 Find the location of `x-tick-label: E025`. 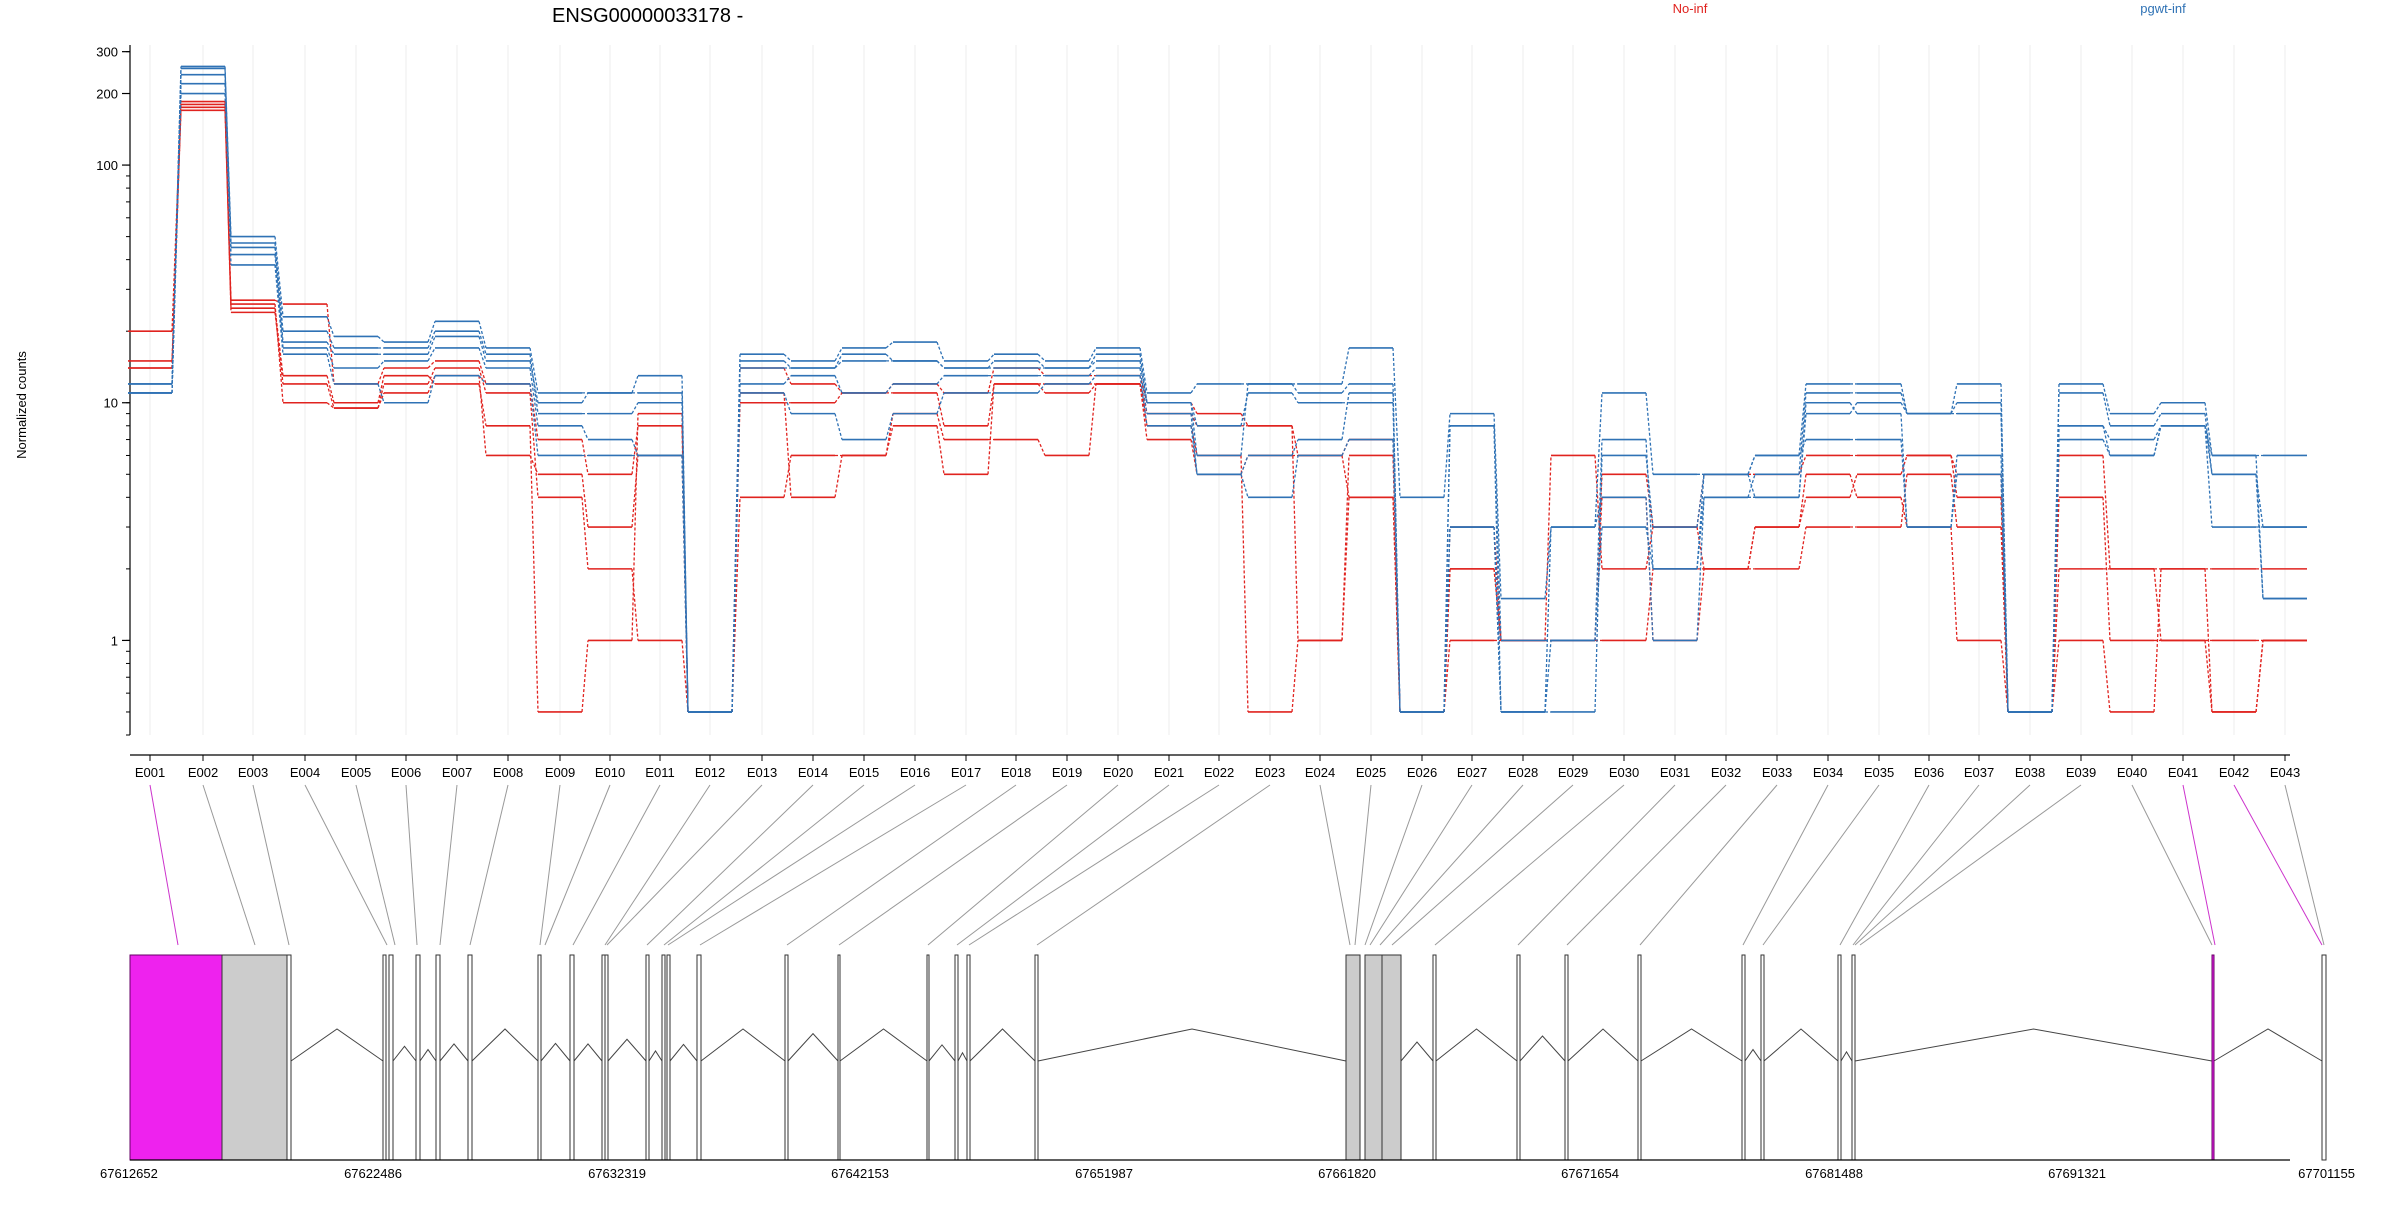

x-tick-label: E025 is located at coordinates (1371, 772).